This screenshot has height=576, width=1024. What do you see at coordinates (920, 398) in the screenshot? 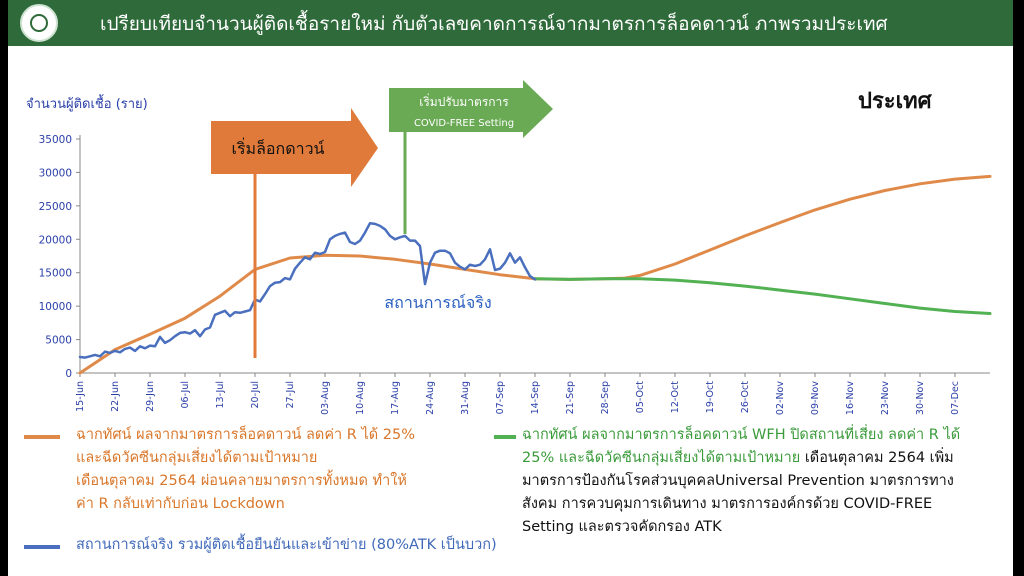
I see `x-tick-label-24: 30-Nov` at bounding box center [920, 398].